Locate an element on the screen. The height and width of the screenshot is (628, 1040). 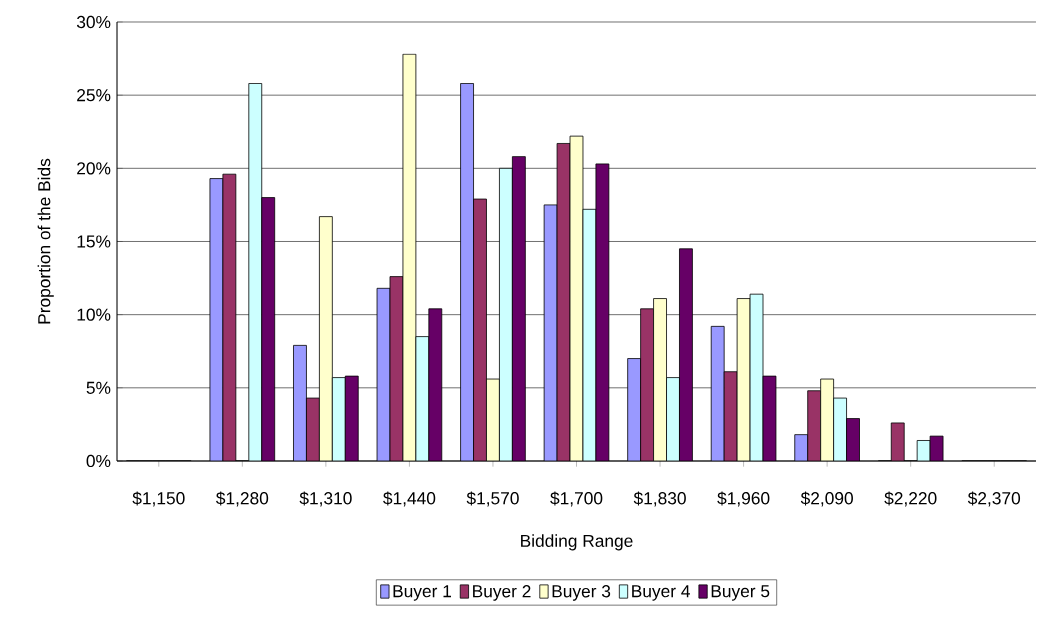
x-axis-title: Bidding Range is located at coordinates (577, 542).